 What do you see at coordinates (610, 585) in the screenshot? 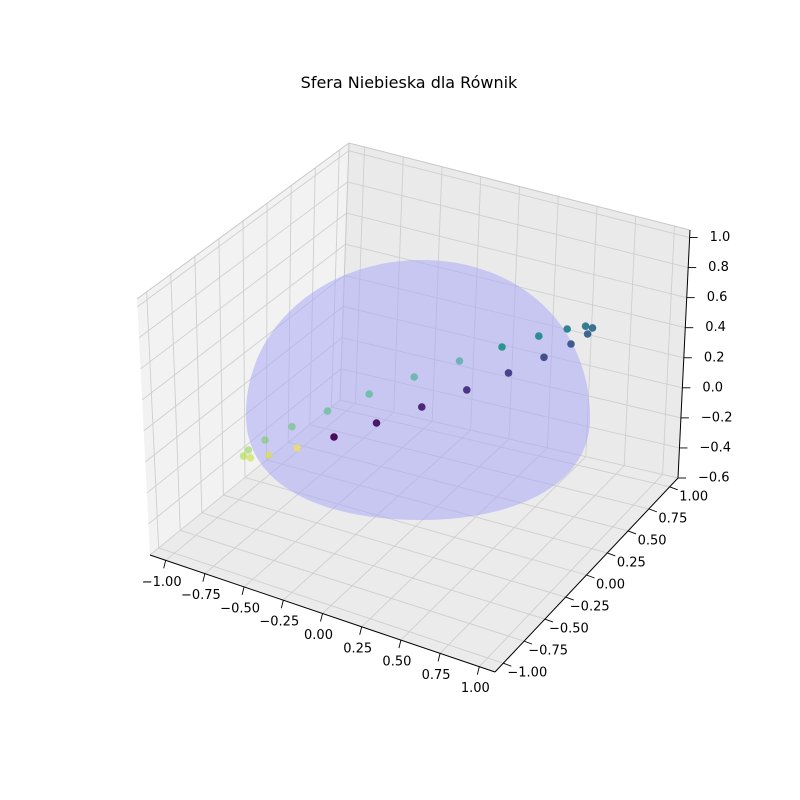
I see `y-tick-label: 0.00` at bounding box center [610, 585].